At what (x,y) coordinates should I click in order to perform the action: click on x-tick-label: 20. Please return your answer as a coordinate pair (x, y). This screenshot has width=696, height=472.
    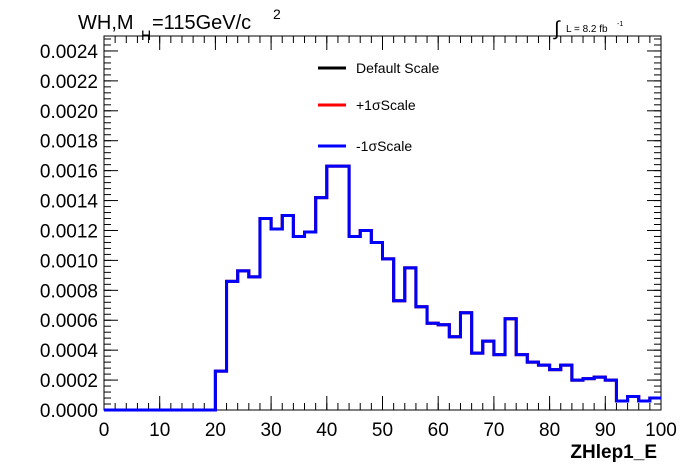
    Looking at the image, I should click on (215, 430).